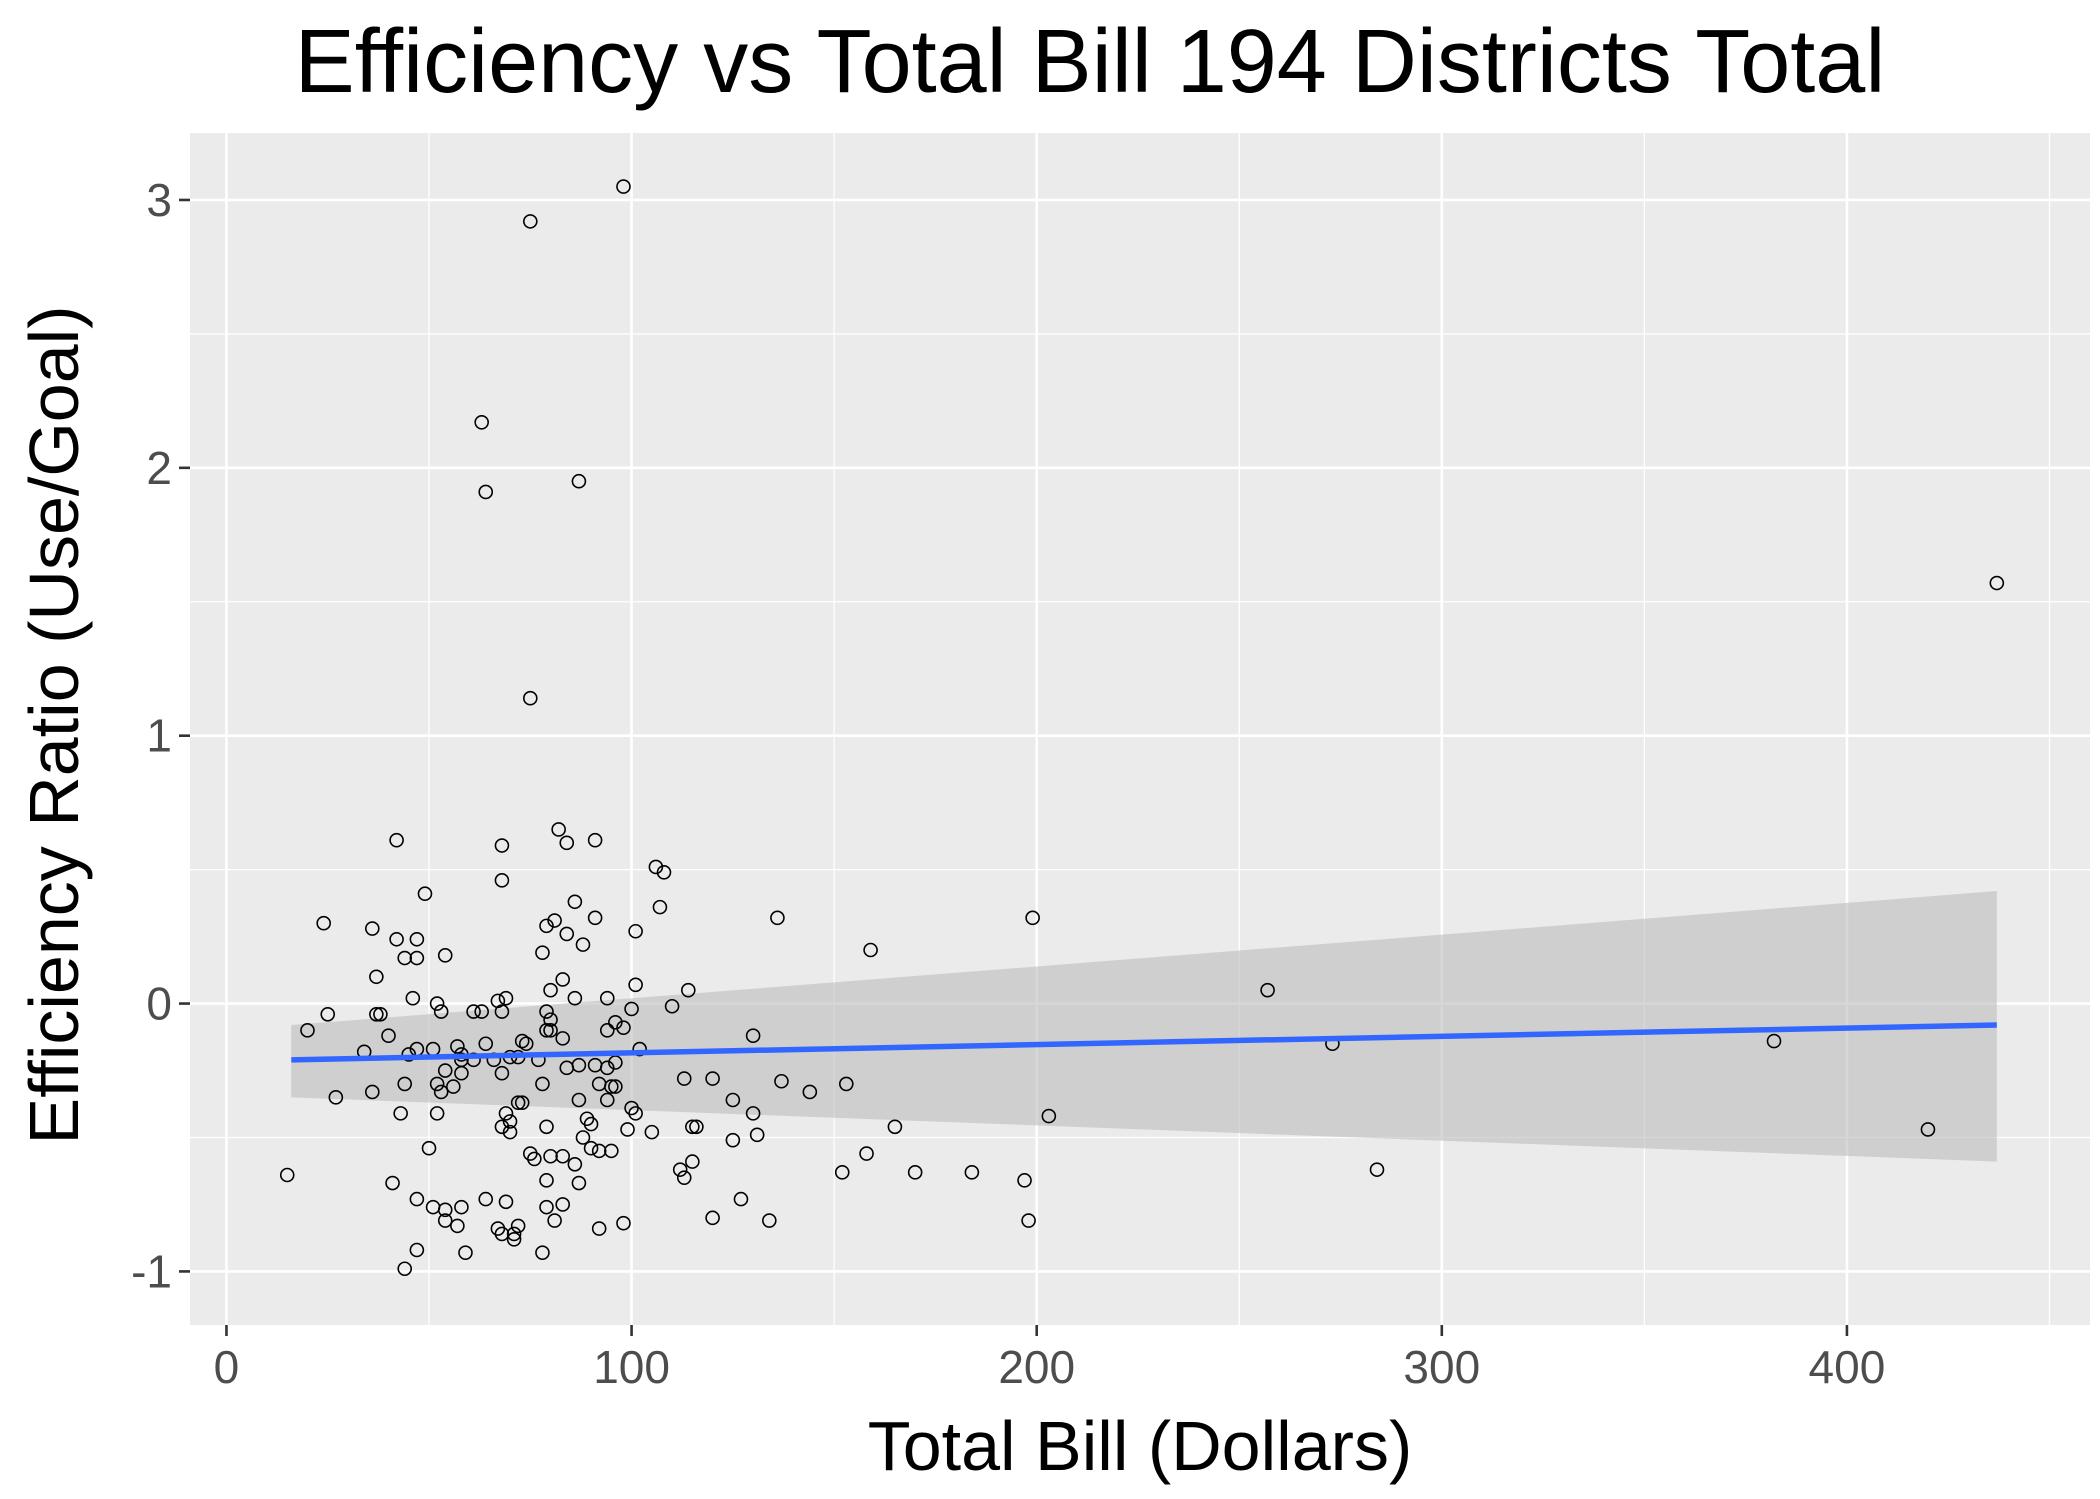  Describe the element at coordinates (159, 200) in the screenshot. I see `y-tick-label: 3` at that location.